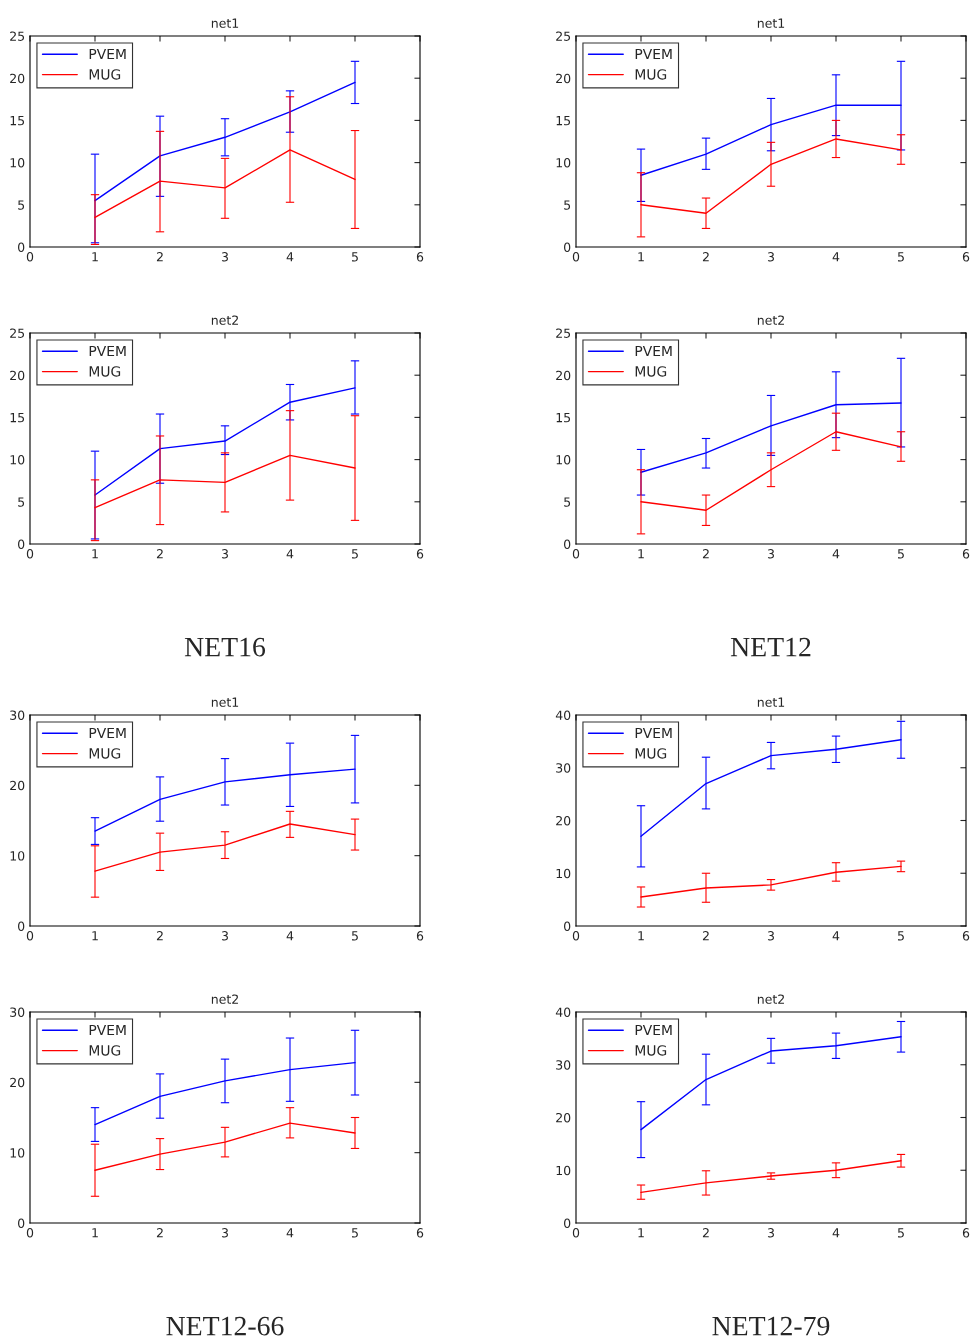 This screenshot has height=1337, width=979. I want to click on text: NET16, so click(225, 647).